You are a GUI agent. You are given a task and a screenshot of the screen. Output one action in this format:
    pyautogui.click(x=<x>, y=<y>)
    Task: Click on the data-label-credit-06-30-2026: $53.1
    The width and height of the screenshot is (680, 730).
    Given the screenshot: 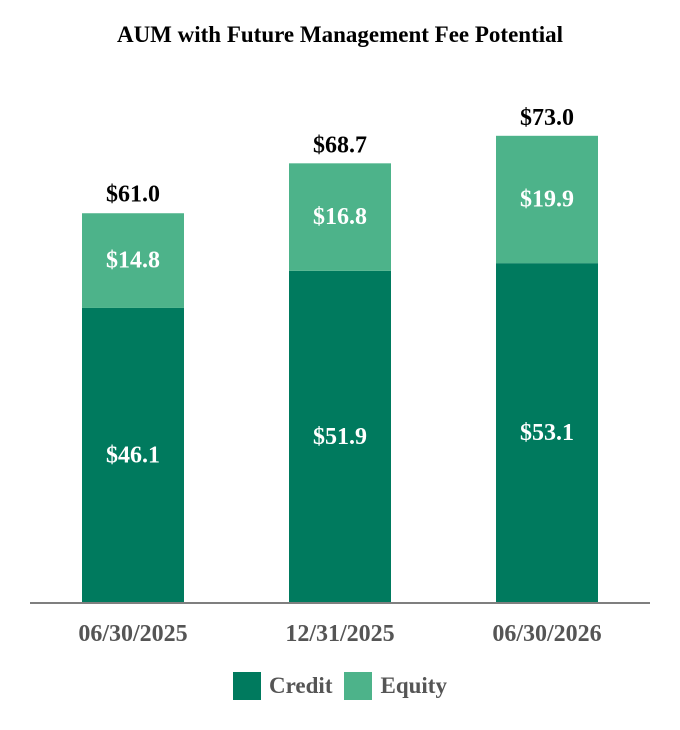 What is the action you would take?
    pyautogui.click(x=547, y=433)
    